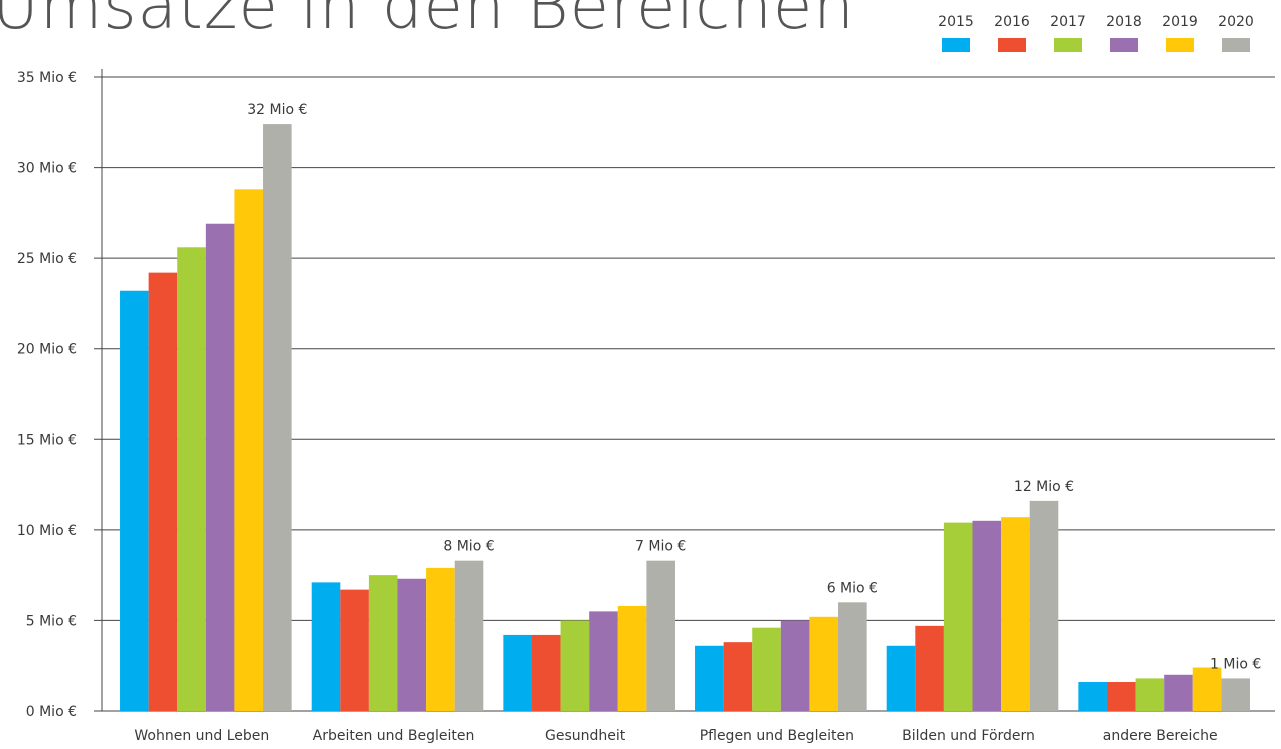  I want to click on legend-label: 2020, so click(1236, 22).